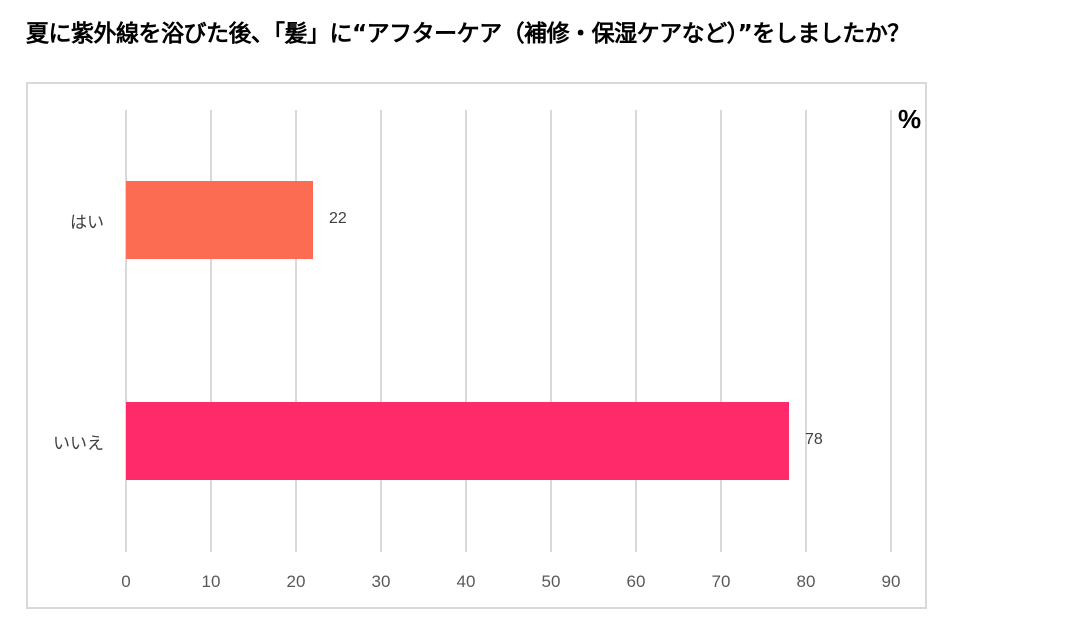 The height and width of the screenshot is (640, 1082). What do you see at coordinates (814, 439) in the screenshot?
I see `data-label: 78` at bounding box center [814, 439].